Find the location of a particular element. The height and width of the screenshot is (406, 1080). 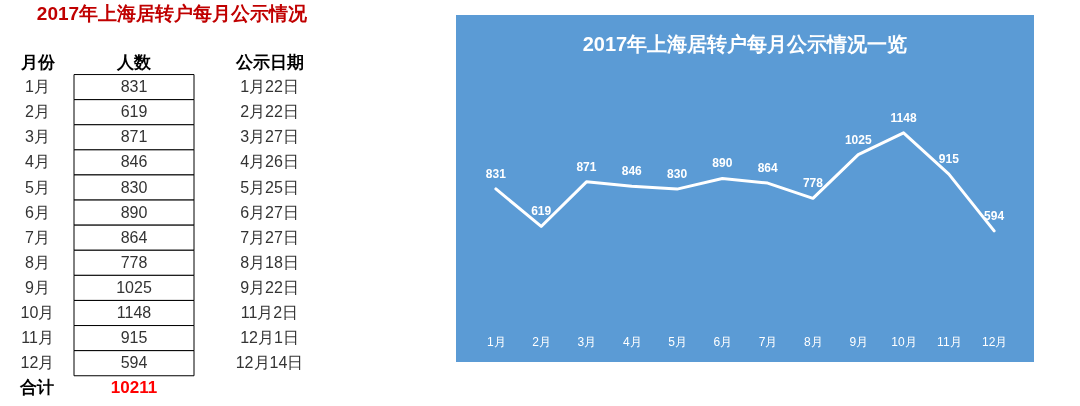

x-tick-label: 8月 is located at coordinates (813, 341).